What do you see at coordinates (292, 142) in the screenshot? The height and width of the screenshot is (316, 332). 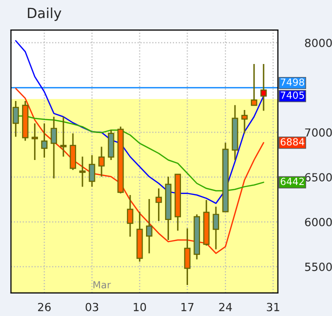 I see `data-label: 6884` at bounding box center [292, 142].